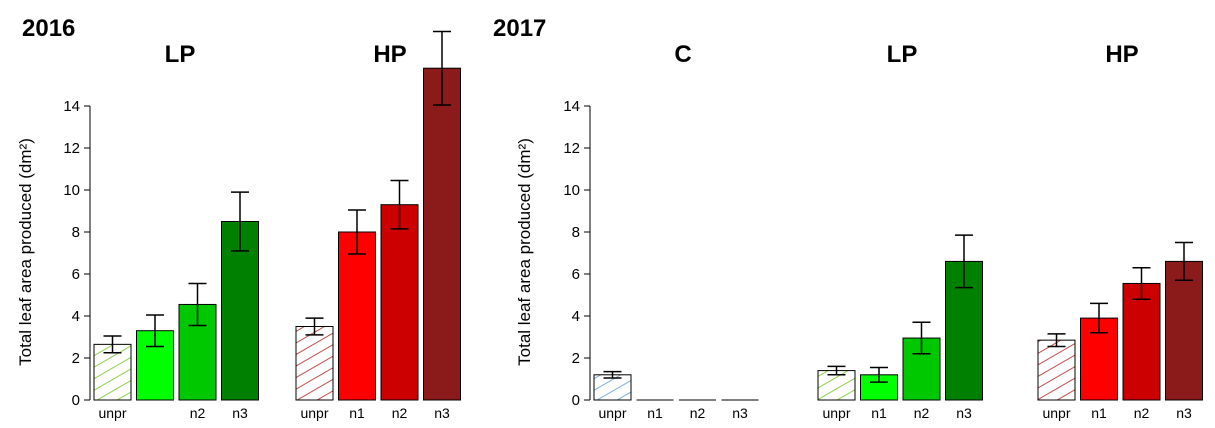  What do you see at coordinates (48, 28) in the screenshot?
I see `year-label-2016: 2016` at bounding box center [48, 28].